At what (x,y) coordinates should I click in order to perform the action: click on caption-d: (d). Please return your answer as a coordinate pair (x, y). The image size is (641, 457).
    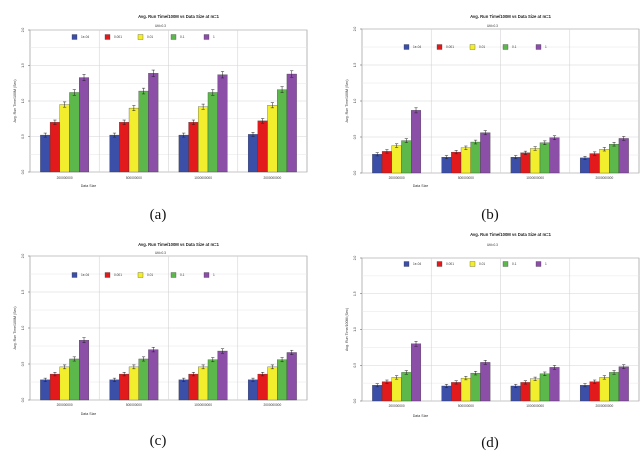
    Looking at the image, I should click on (490, 443).